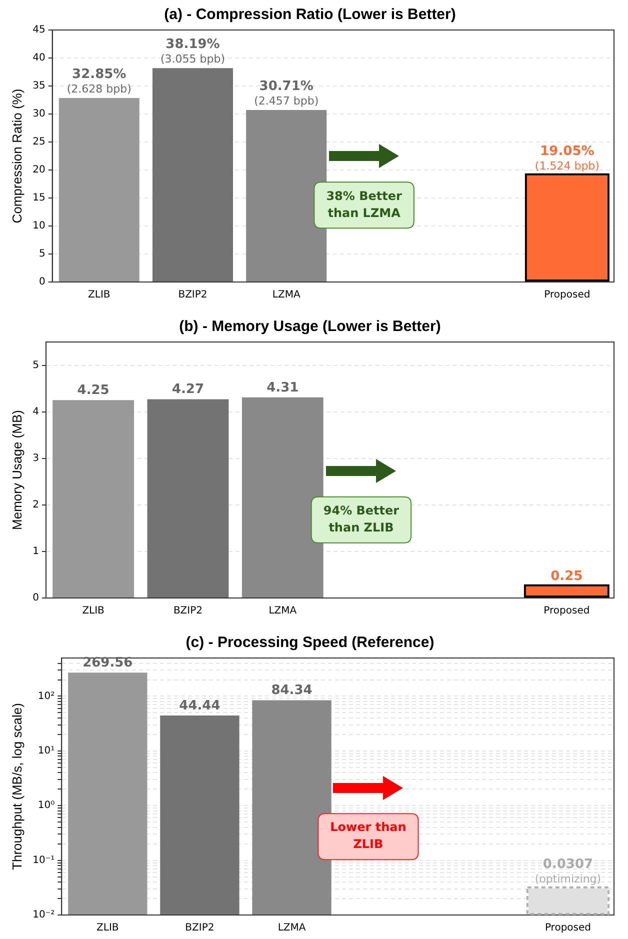 The image size is (628, 939). What do you see at coordinates (188, 390) in the screenshot?
I see `data-label: 4.27` at bounding box center [188, 390].